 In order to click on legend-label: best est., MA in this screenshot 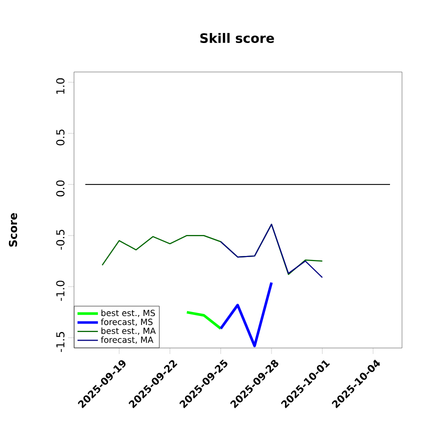, I will do `click(128, 331)`.